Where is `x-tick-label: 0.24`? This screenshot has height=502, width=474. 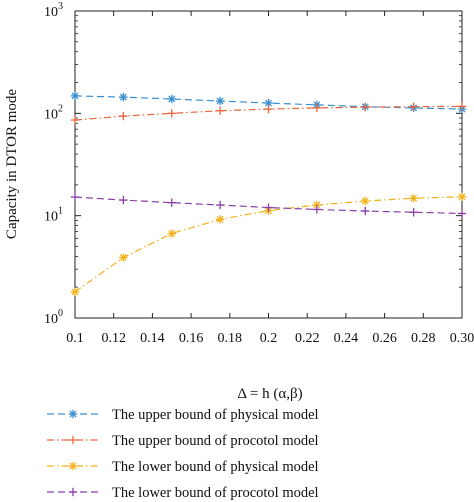 x-tick-label: 0.24 is located at coordinates (346, 338).